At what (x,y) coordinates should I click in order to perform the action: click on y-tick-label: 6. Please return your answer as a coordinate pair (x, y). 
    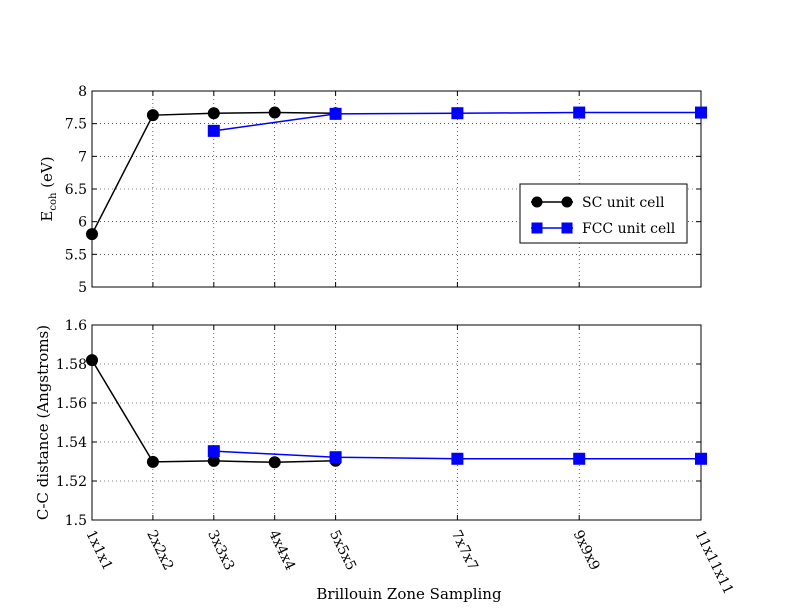
    Looking at the image, I should click on (82, 223).